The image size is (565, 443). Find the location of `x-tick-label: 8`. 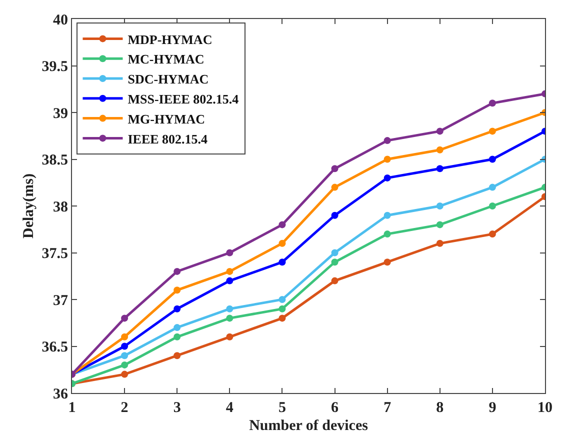

x-tick-label: 8 is located at coordinates (440, 408).